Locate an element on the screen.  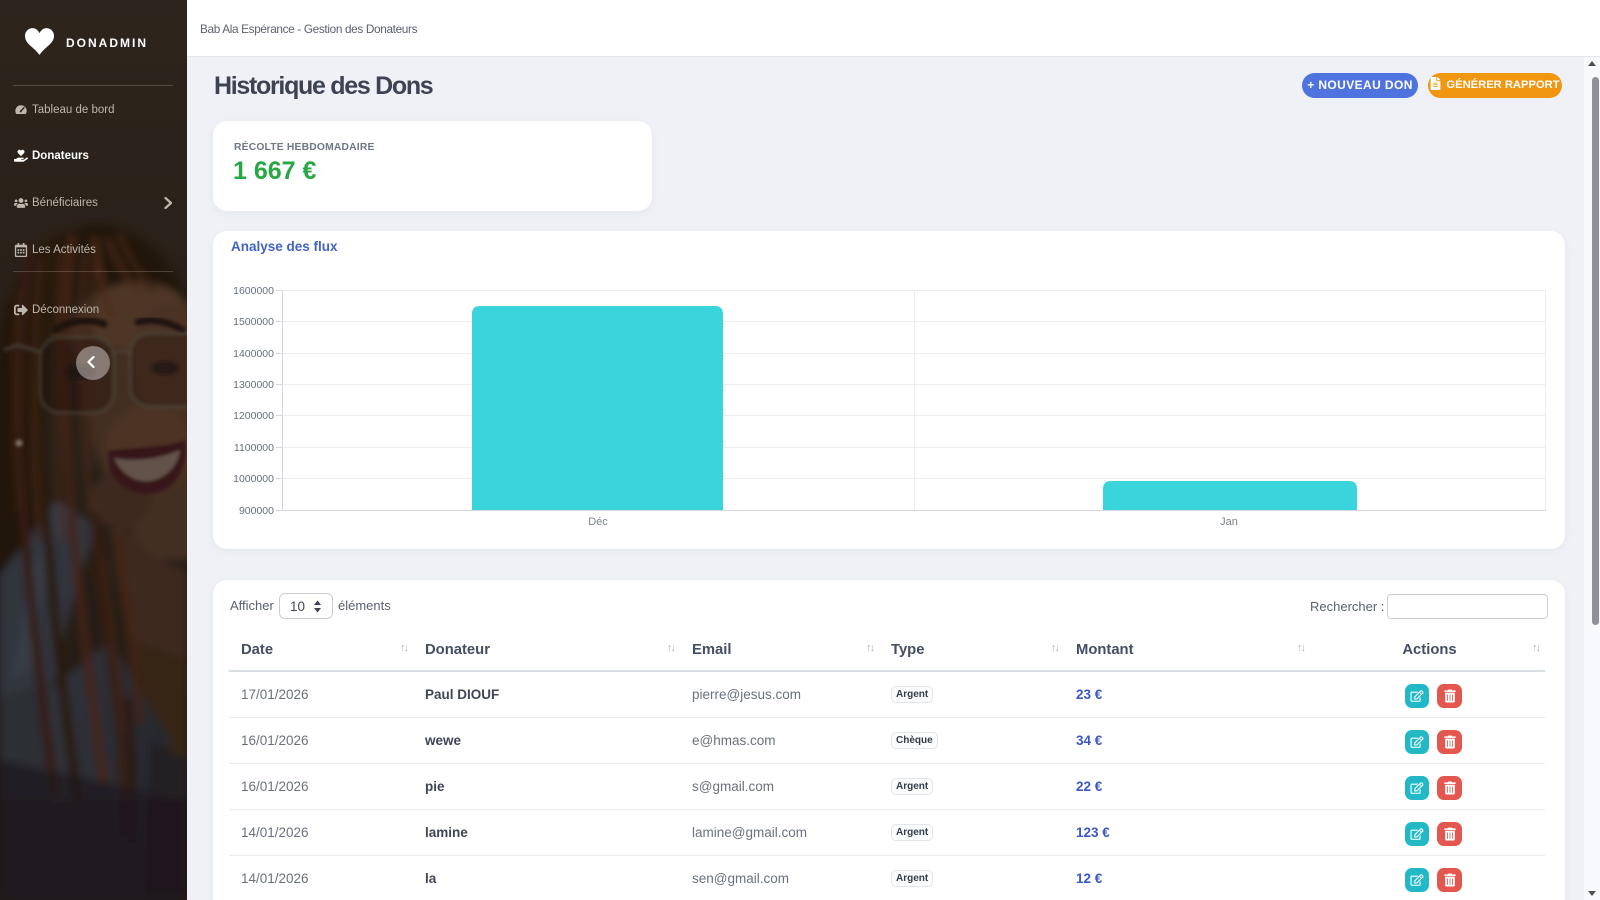
svg-text: Déc is located at coordinates (598, 522).